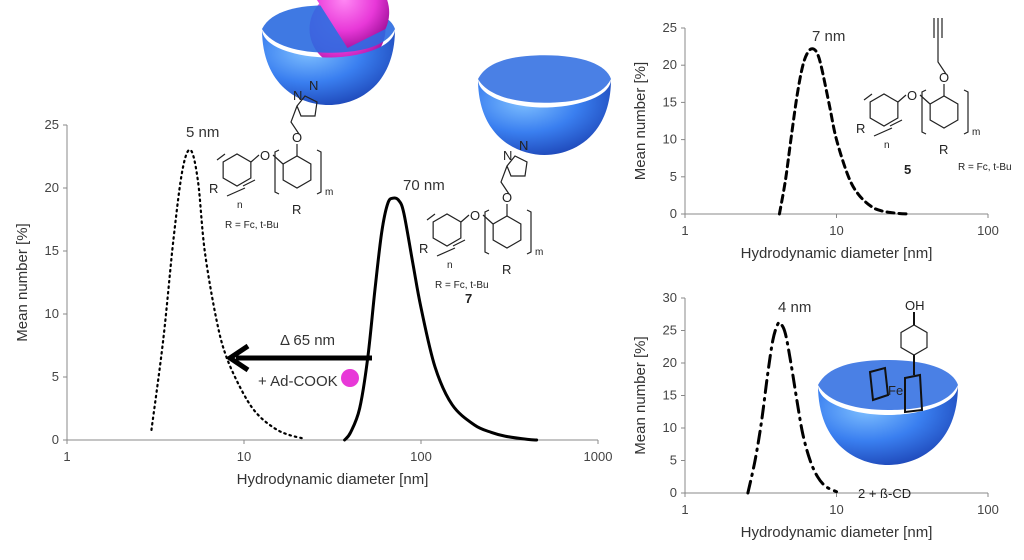  I want to click on cyclopentadienyl-rings, so click(896, 363).